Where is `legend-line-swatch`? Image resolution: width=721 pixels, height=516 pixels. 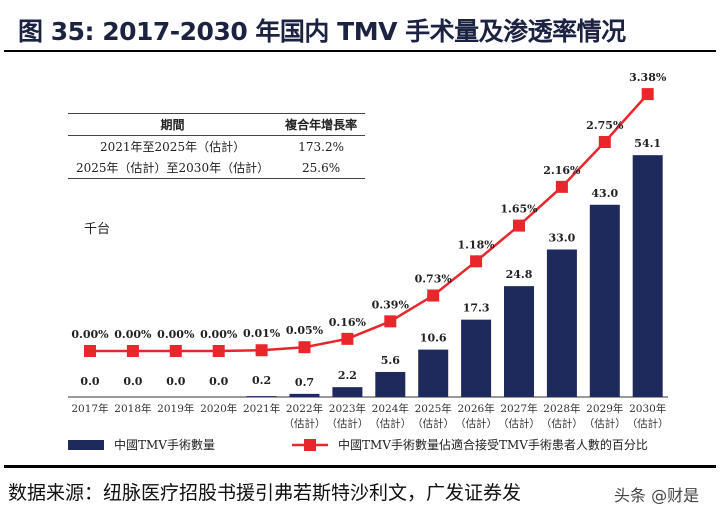
legend-line-swatch is located at coordinates (310, 444).